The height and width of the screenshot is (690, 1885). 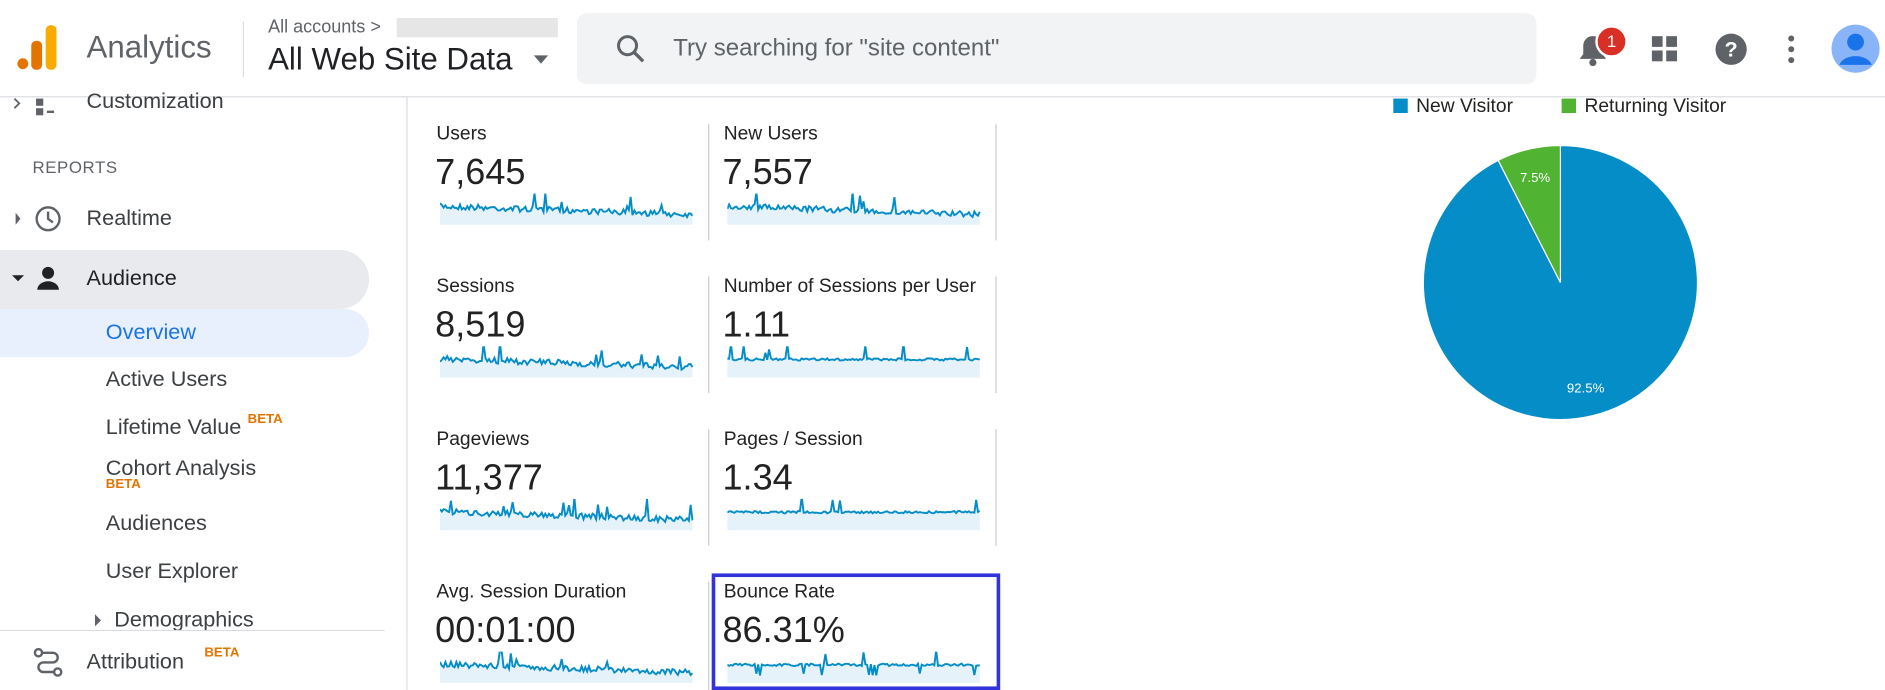 I want to click on legend-label: Returning Visitor, so click(x=1655, y=106).